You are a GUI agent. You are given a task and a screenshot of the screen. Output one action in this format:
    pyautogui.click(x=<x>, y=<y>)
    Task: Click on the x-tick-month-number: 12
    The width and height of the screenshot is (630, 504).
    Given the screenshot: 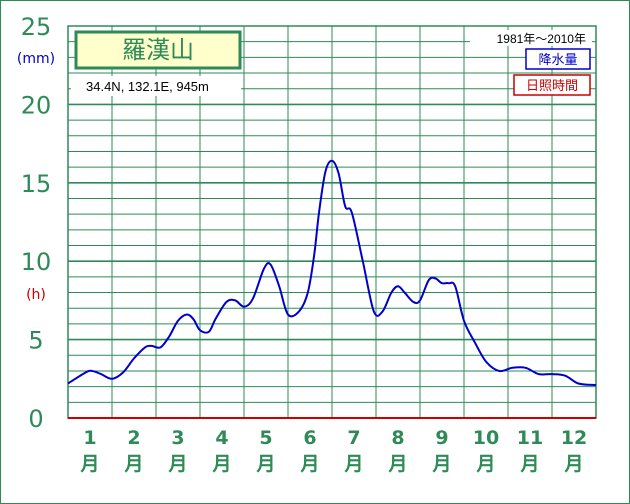 What is the action you would take?
    pyautogui.click(x=574, y=438)
    